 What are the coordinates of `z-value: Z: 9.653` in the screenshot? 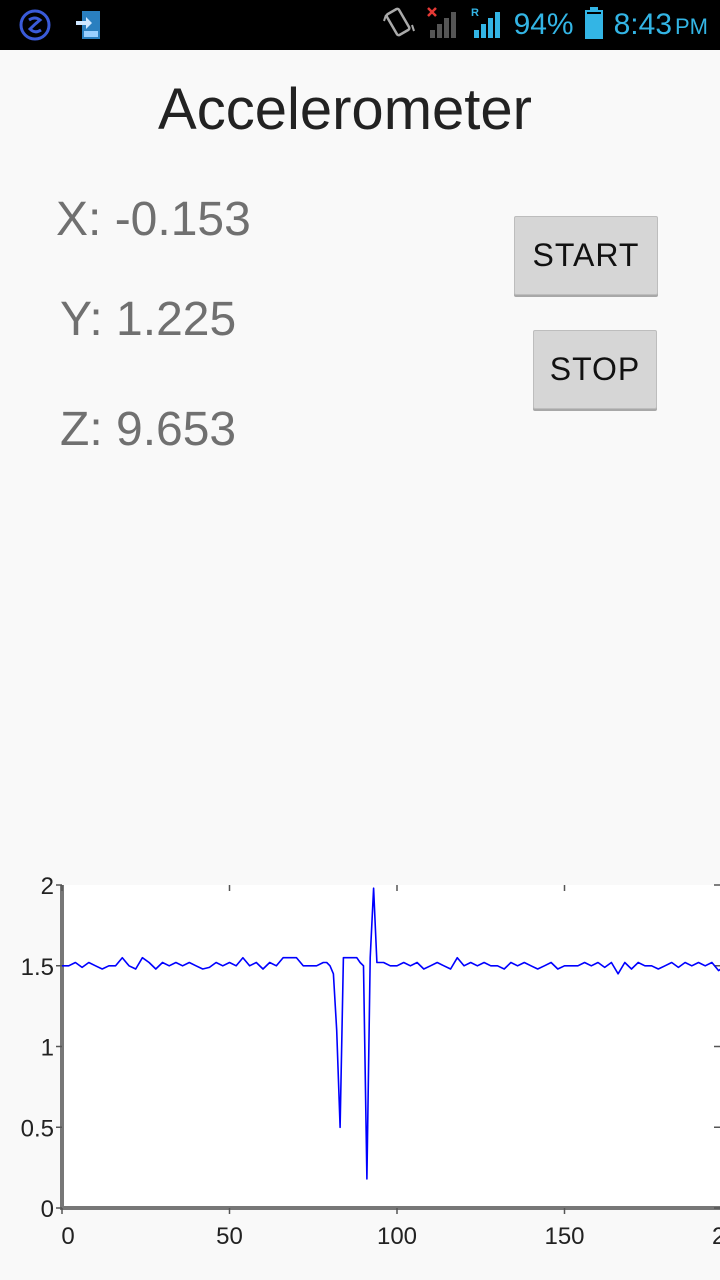 It's located at (148, 429).